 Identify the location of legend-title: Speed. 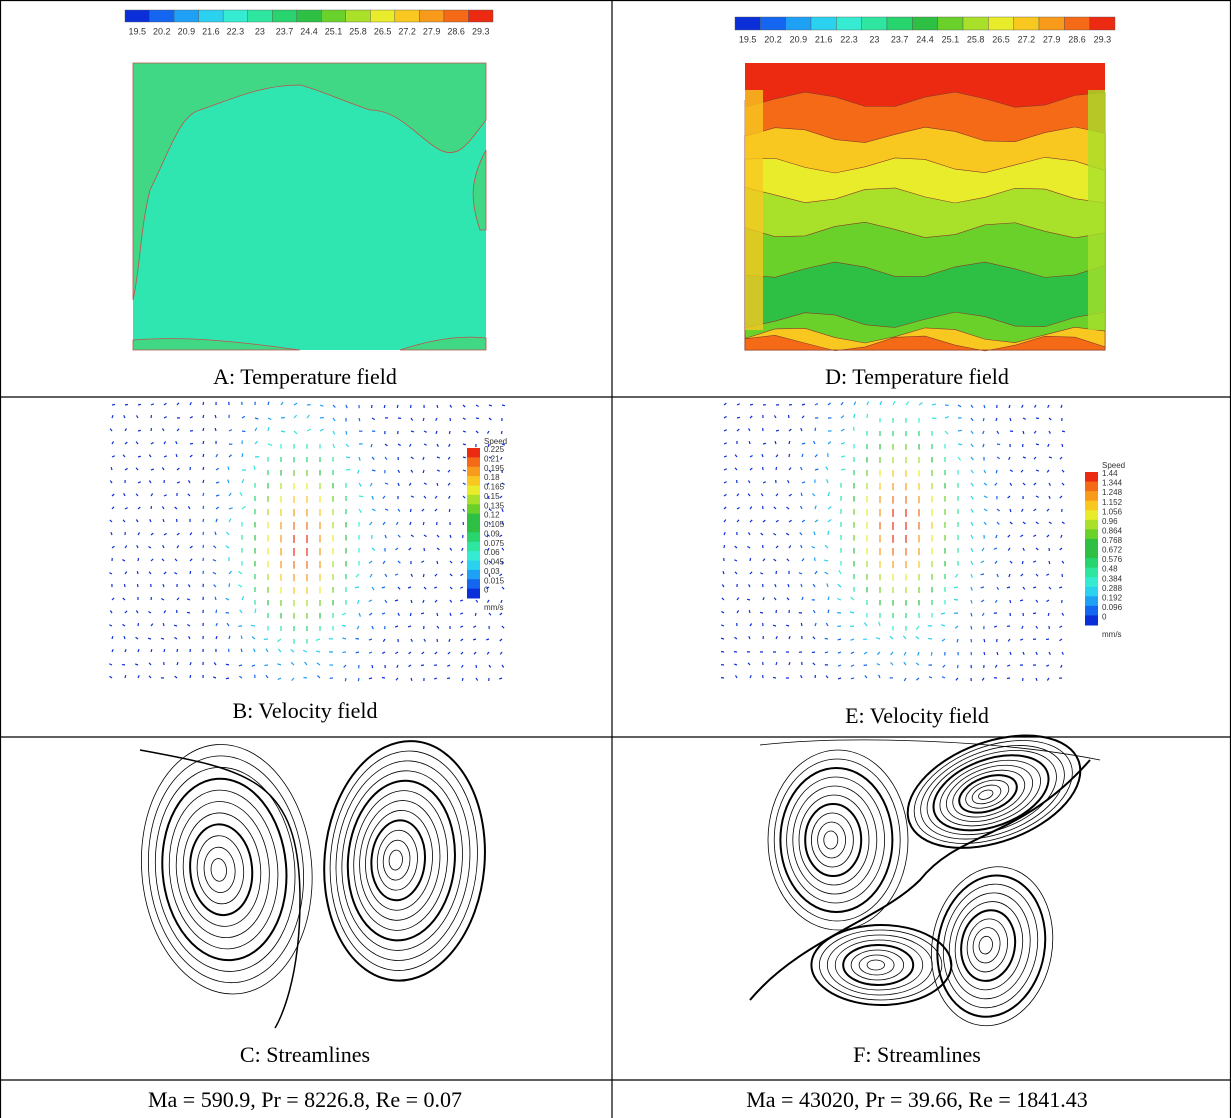
(495, 441).